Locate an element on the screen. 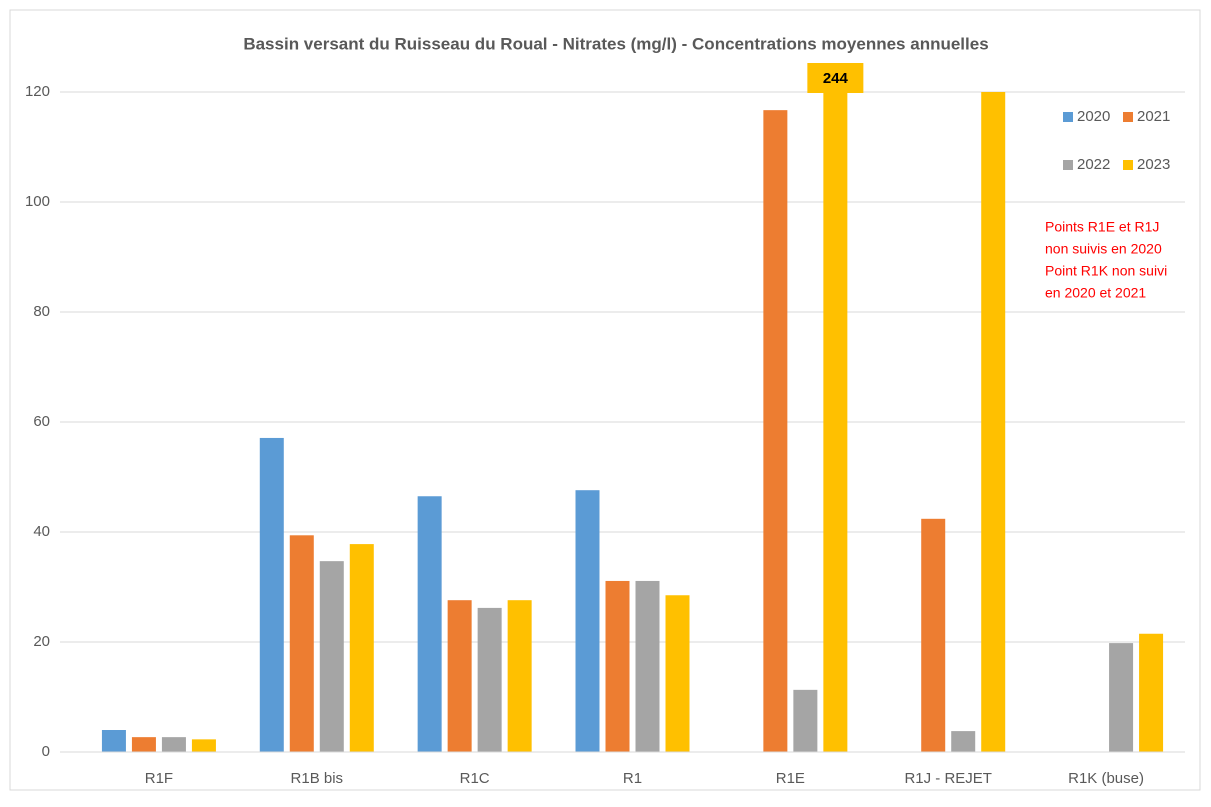  x-tick-label: R1C is located at coordinates (475, 778).